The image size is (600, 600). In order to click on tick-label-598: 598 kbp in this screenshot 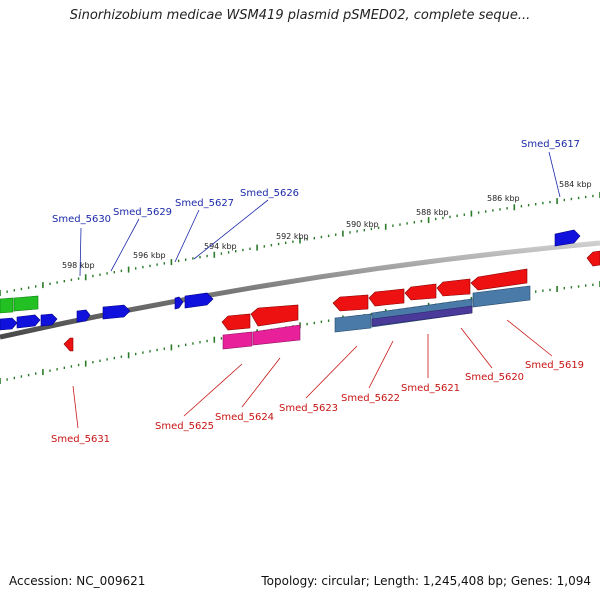, I will do `click(78, 265)`.